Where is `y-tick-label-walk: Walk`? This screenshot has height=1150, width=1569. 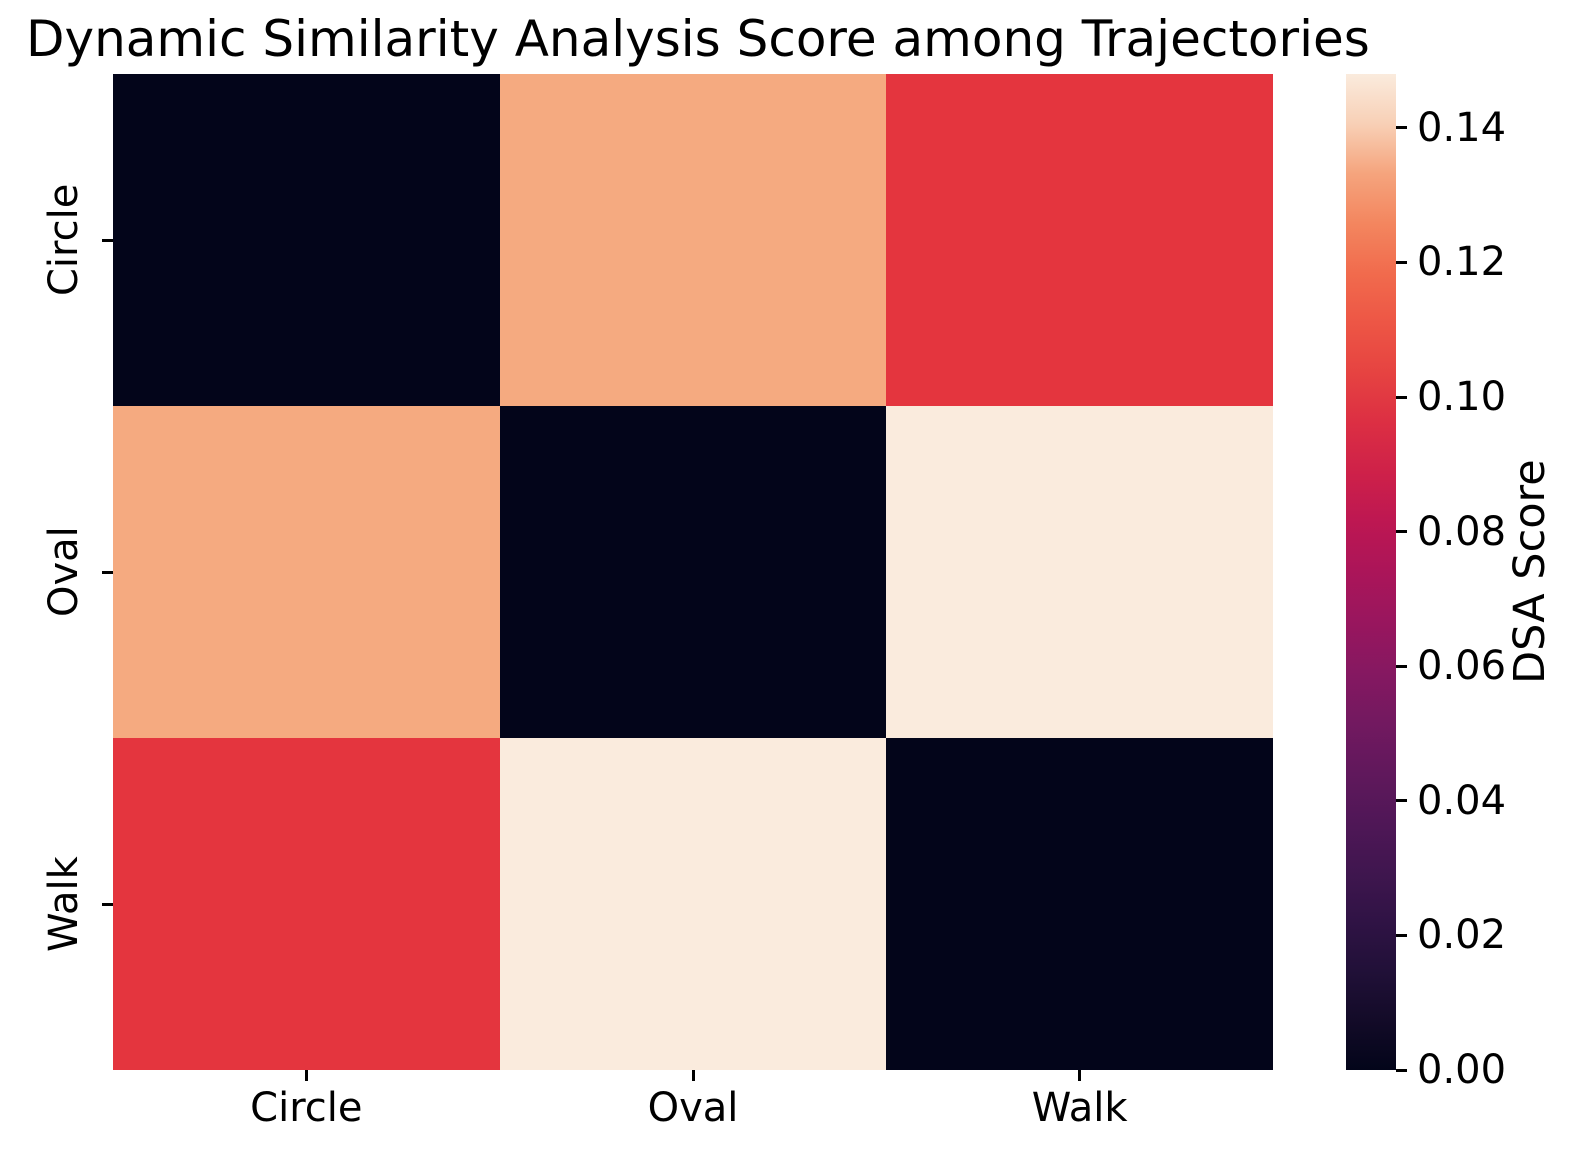 y-tick-label-walk: Walk is located at coordinates (64, 904).